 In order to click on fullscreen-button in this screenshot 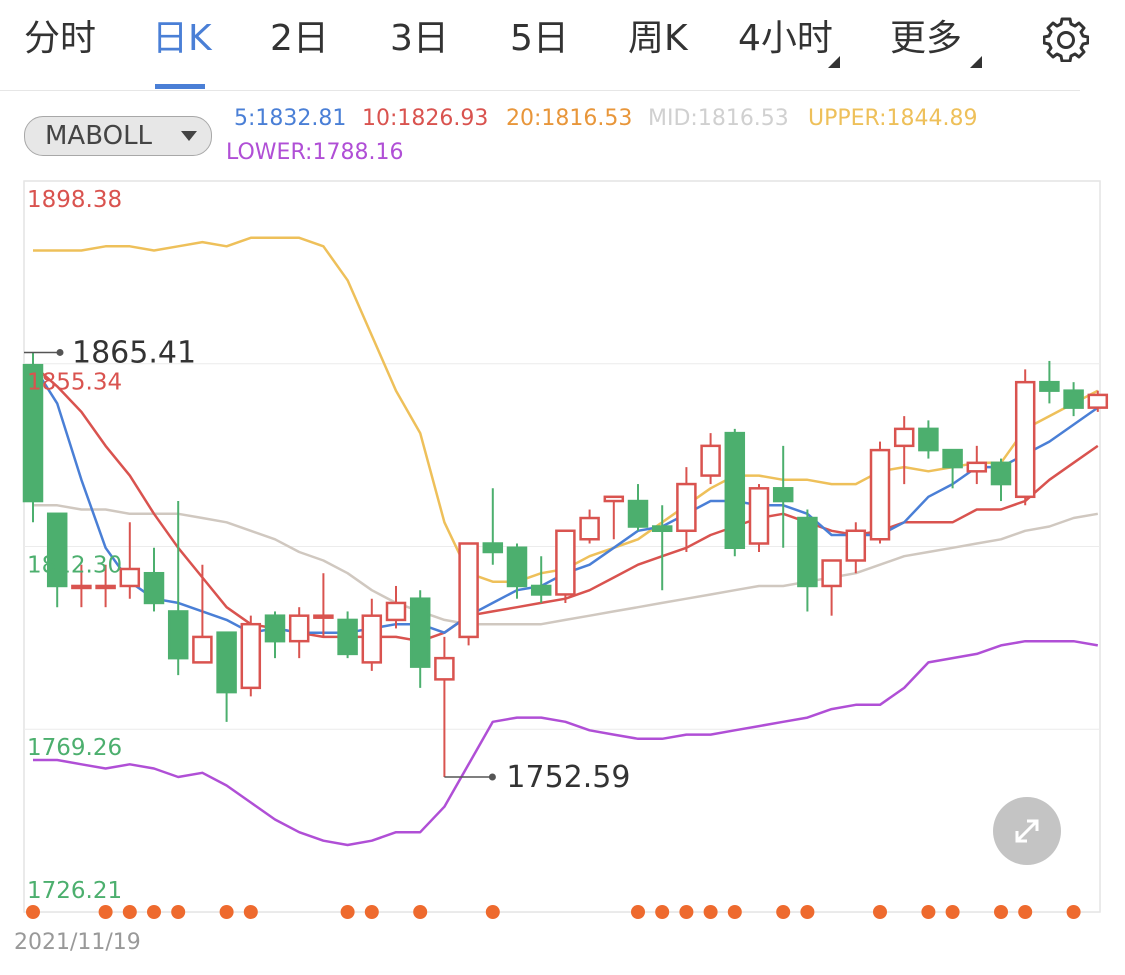, I will do `click(1027, 831)`.